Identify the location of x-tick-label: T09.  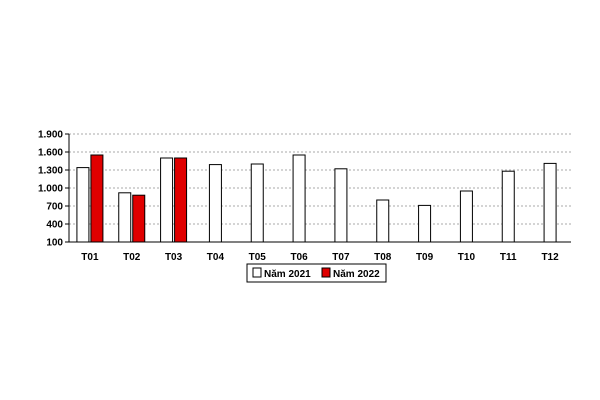
(425, 257).